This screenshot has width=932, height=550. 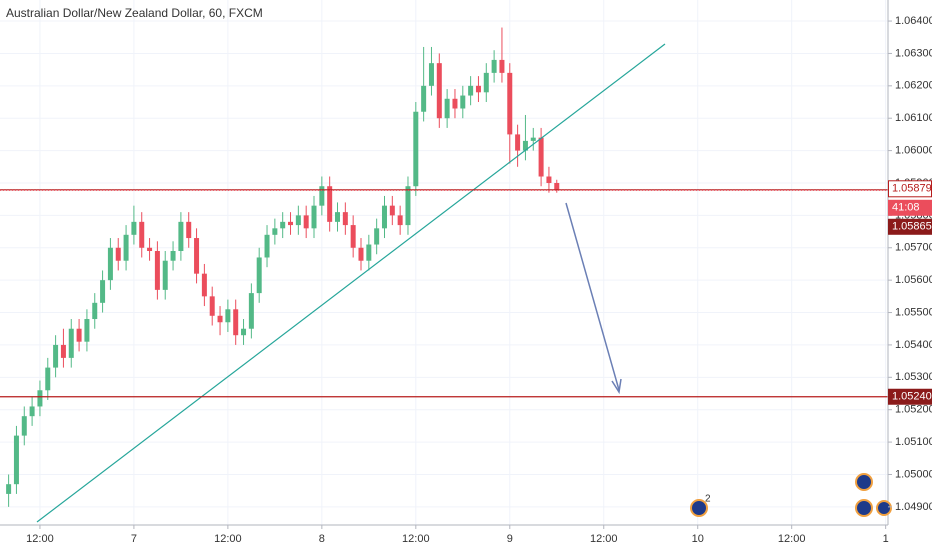 I want to click on y-tick-label: 1.06000, so click(x=913, y=151).